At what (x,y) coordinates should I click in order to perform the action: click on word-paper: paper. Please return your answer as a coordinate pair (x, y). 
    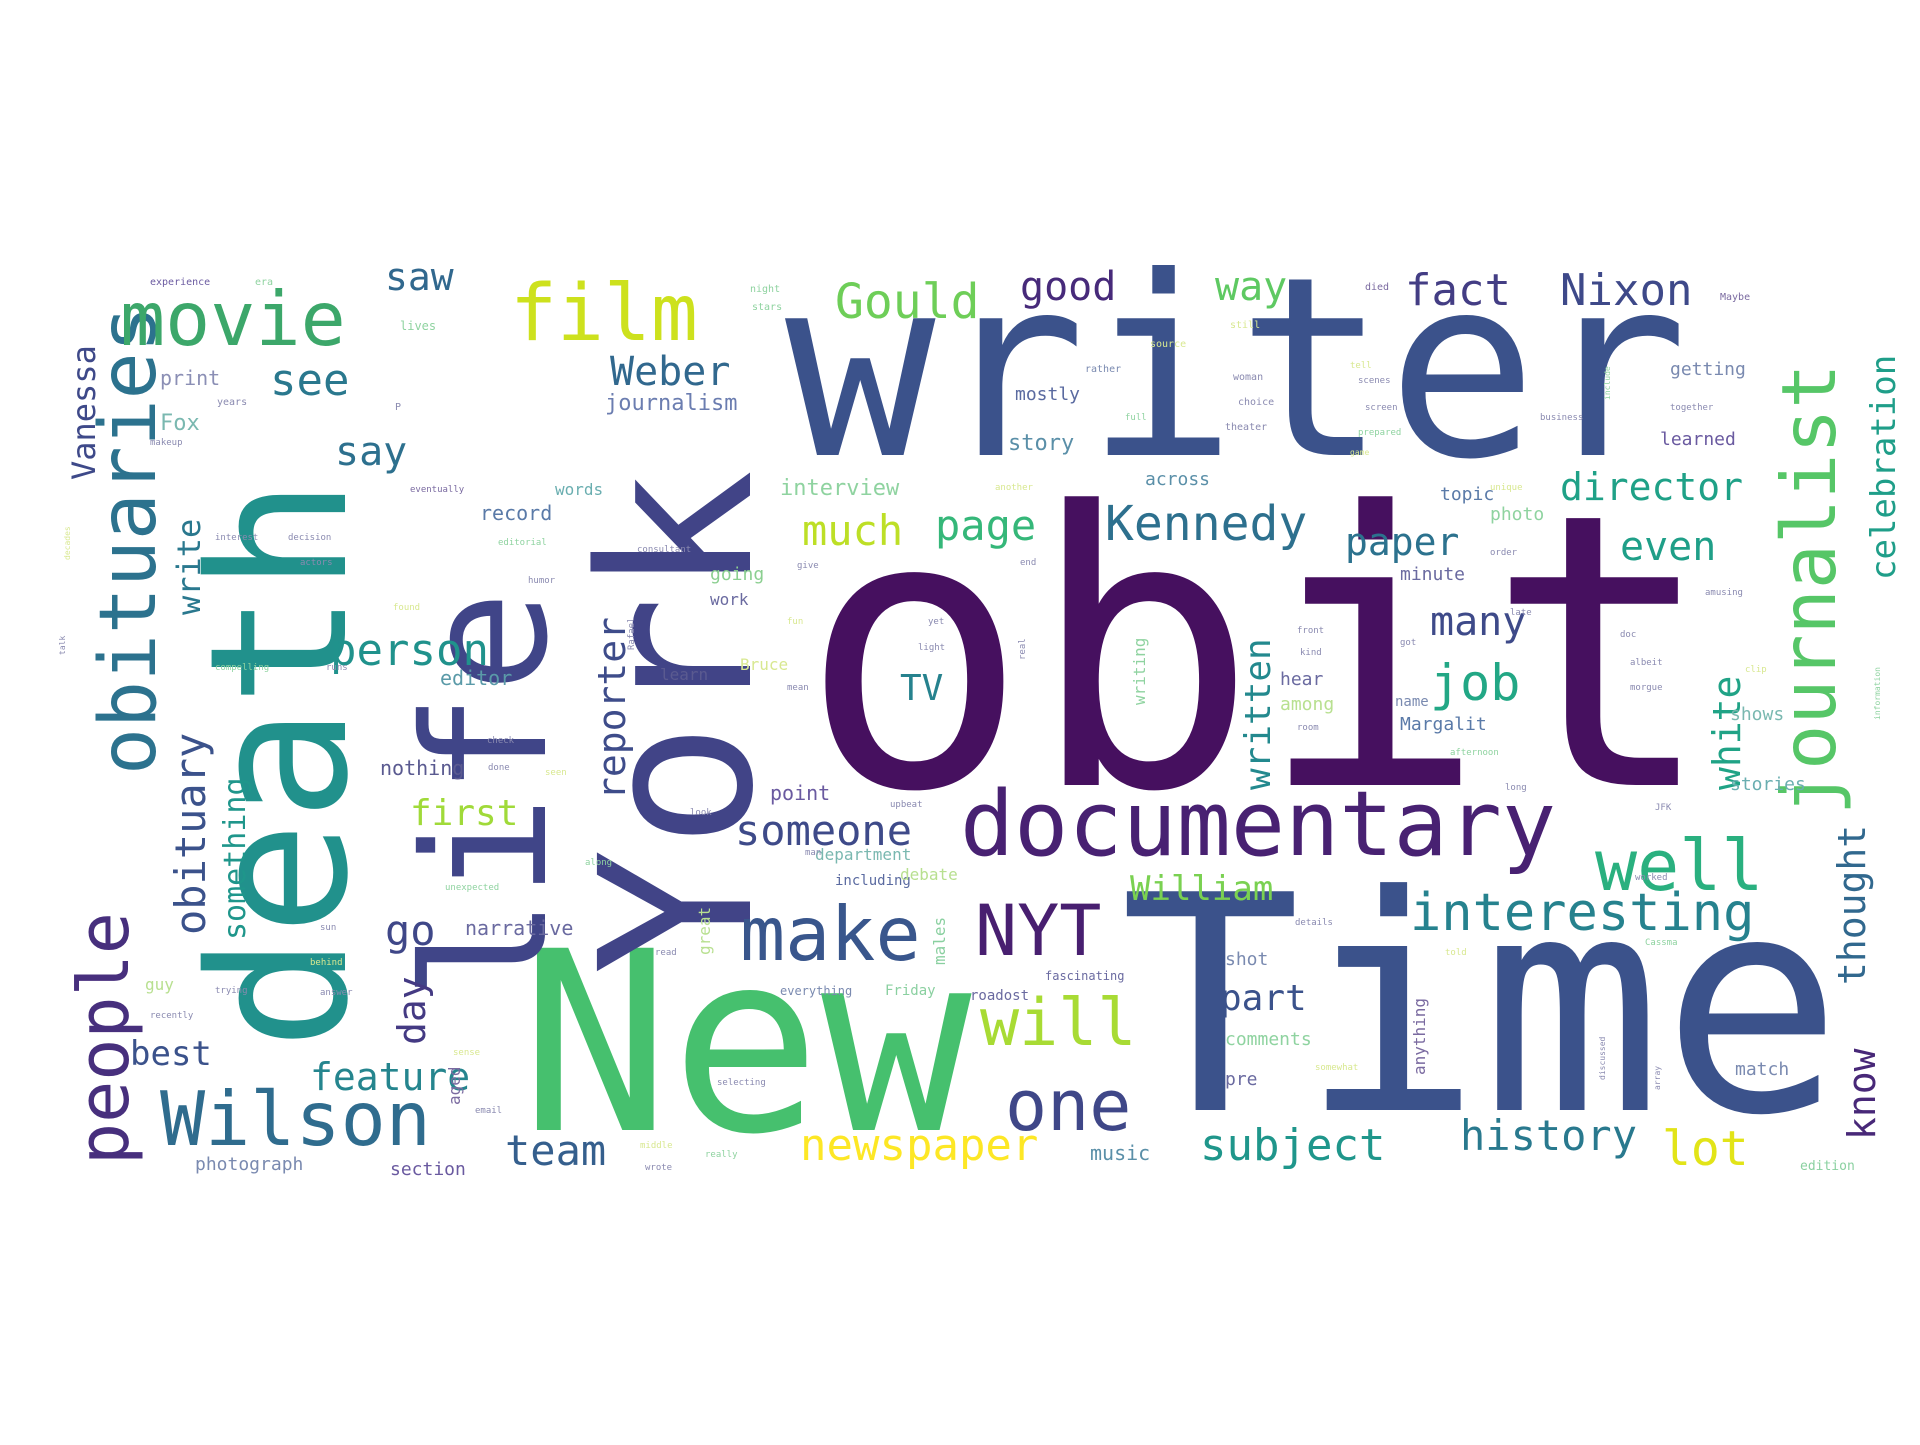
    Looking at the image, I should click on (1402, 542).